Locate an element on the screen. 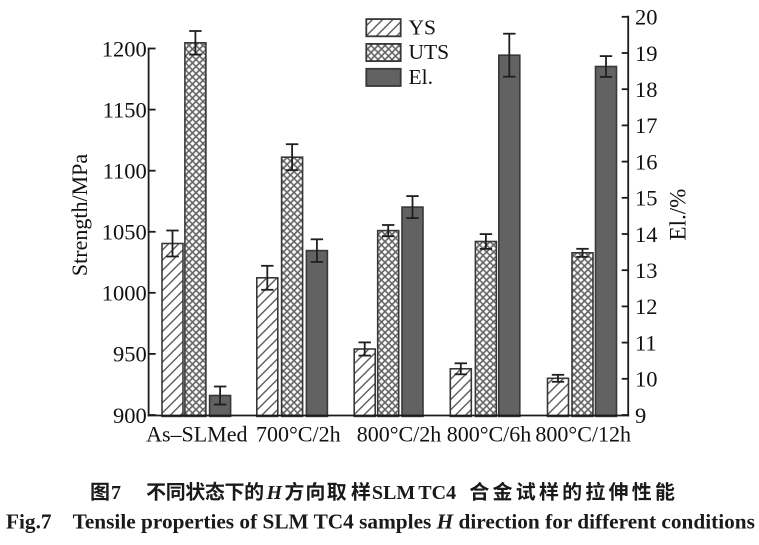 The image size is (759, 545). svg-text: El./% is located at coordinates (677, 215).